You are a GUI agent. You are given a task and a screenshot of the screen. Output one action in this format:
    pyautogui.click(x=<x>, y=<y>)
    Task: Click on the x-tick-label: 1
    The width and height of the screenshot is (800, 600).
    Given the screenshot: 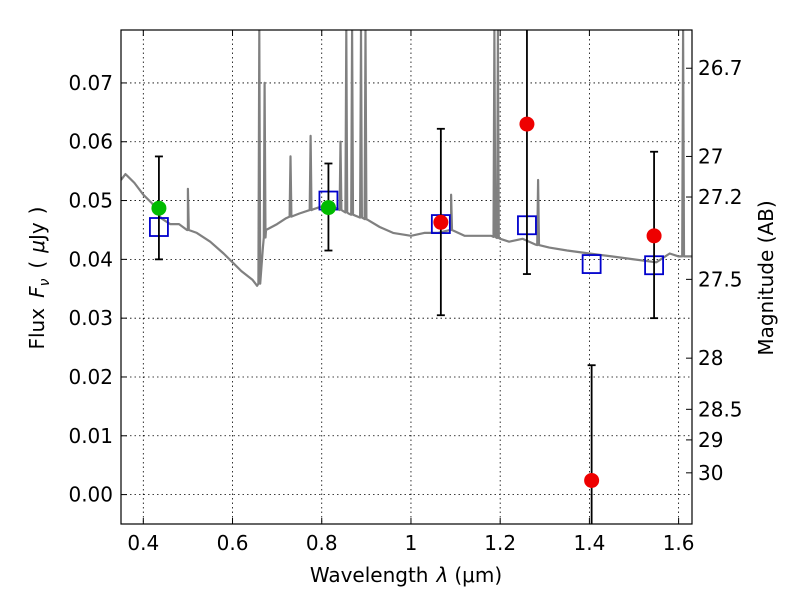 What is the action you would take?
    pyautogui.click(x=411, y=543)
    